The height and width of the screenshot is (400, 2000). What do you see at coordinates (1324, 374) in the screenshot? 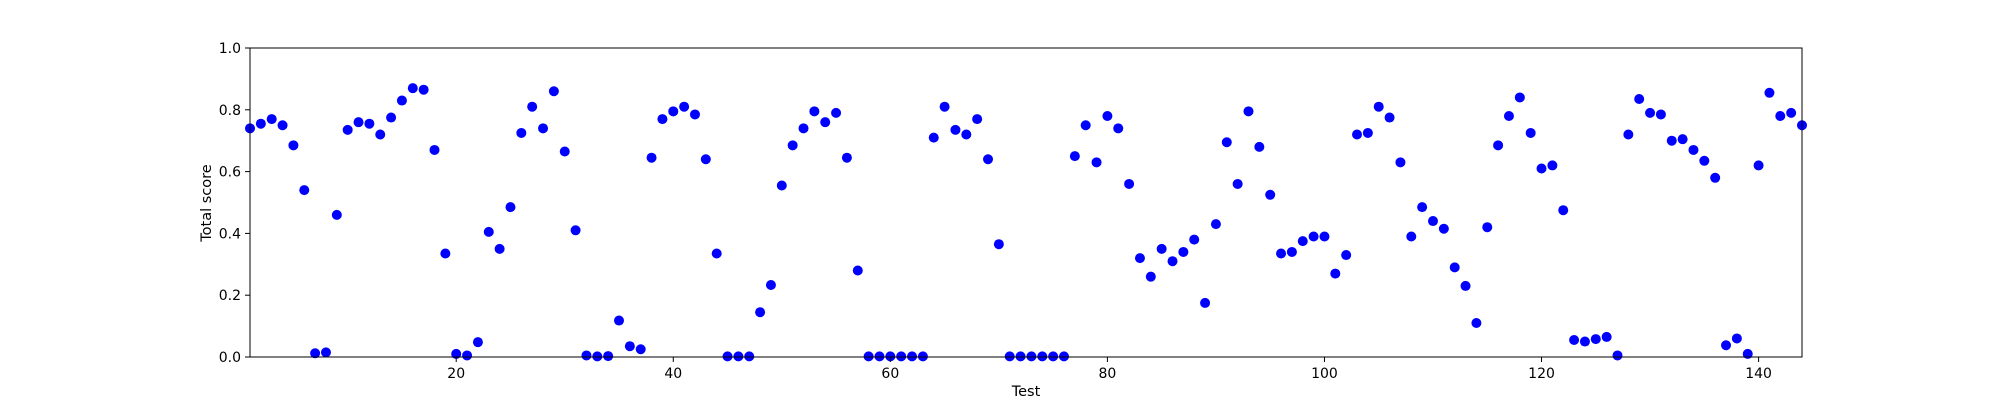
I see `x-tick-label: 100` at bounding box center [1324, 374].